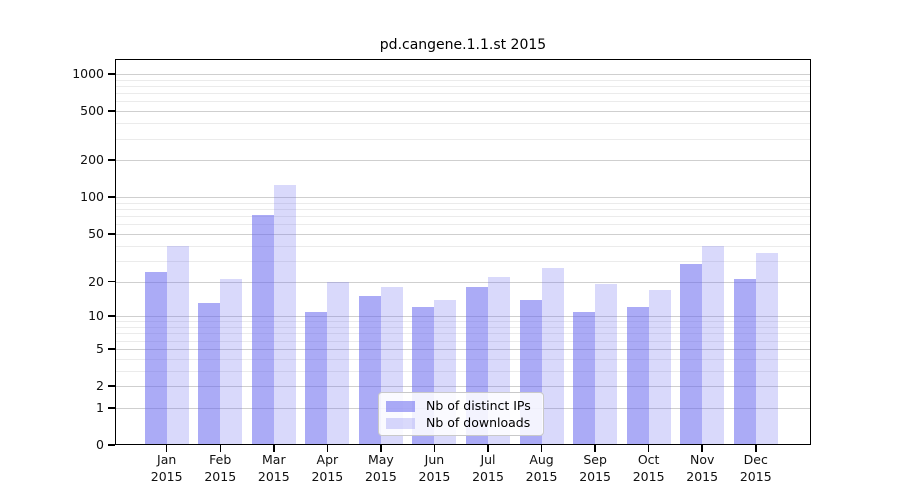 The width and height of the screenshot is (900, 500). I want to click on y-tick-label: 1, so click(100, 407).